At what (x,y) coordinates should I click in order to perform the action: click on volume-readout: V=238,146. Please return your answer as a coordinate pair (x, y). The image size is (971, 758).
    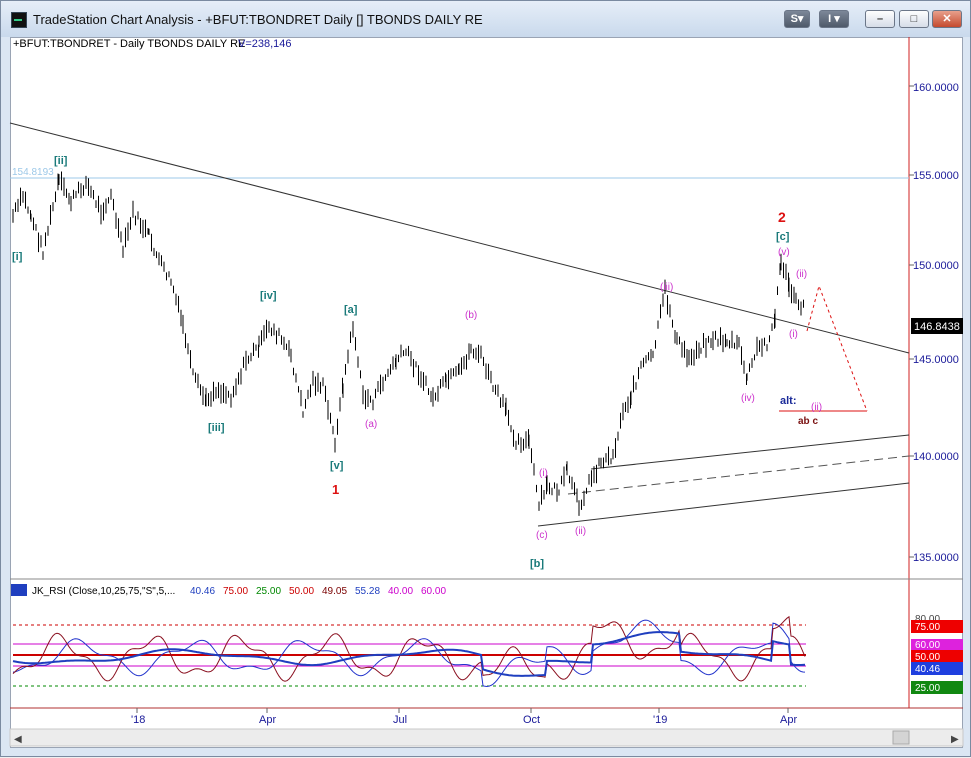
    Looking at the image, I should click on (265, 44).